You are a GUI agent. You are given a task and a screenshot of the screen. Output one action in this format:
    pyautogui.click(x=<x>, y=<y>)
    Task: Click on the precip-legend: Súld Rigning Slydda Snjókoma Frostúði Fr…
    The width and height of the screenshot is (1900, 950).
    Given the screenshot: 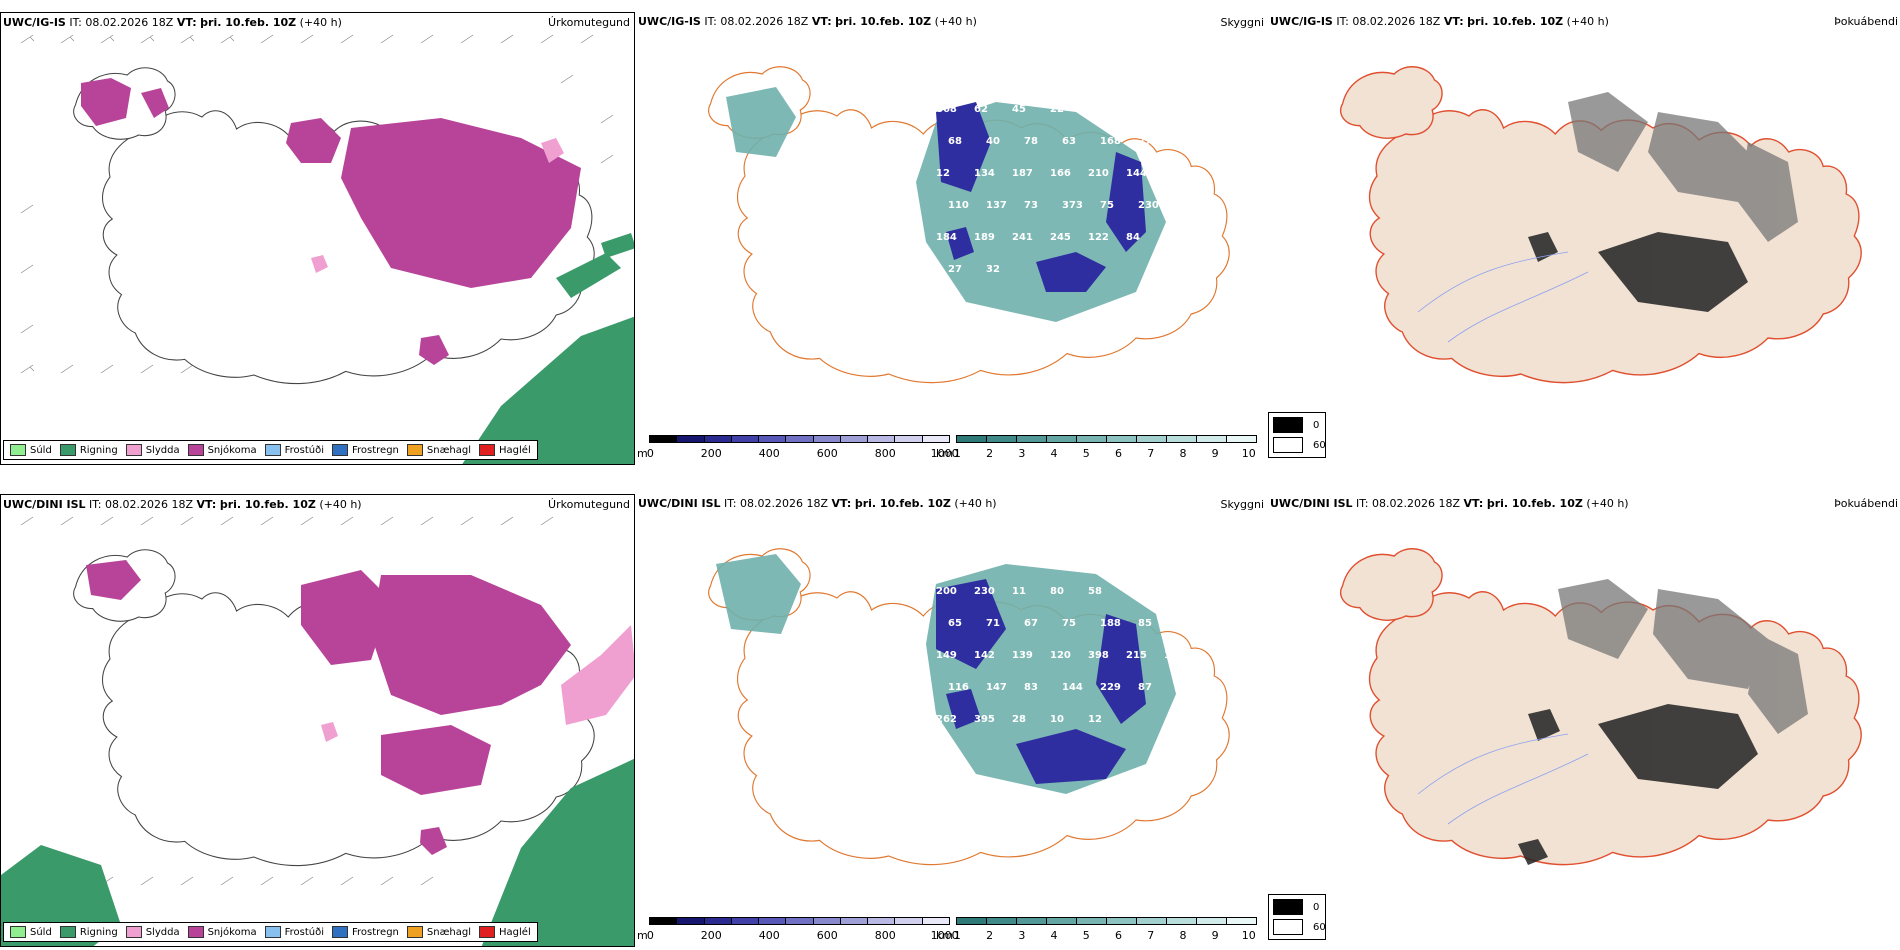 What is the action you would take?
    pyautogui.click(x=270, y=450)
    